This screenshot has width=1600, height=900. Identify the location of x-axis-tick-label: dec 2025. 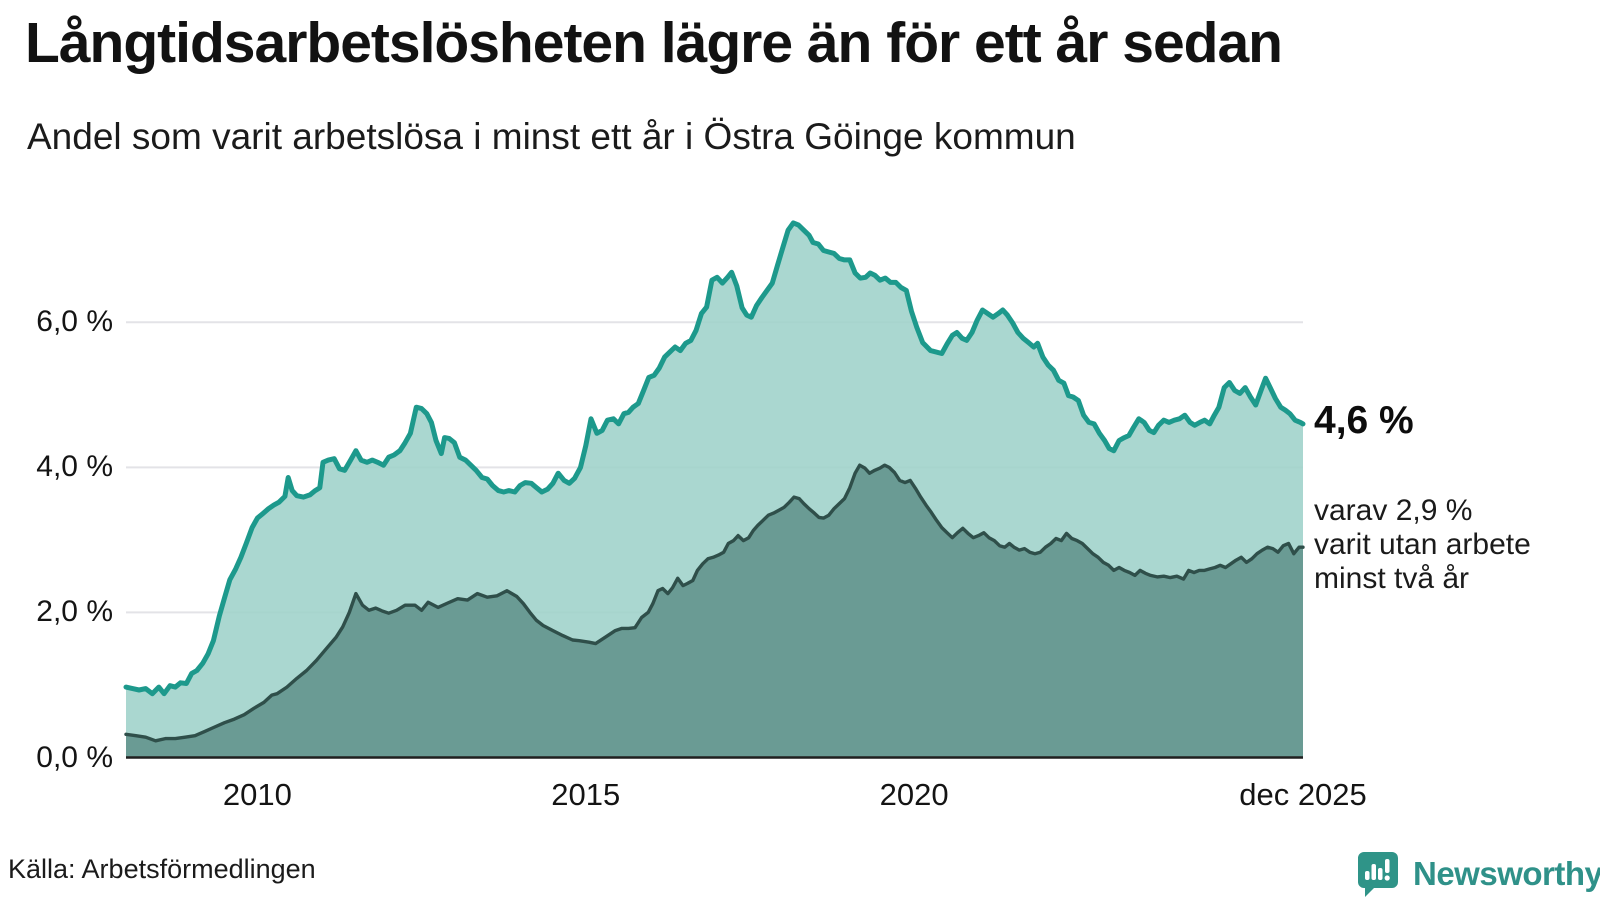
(1303, 794).